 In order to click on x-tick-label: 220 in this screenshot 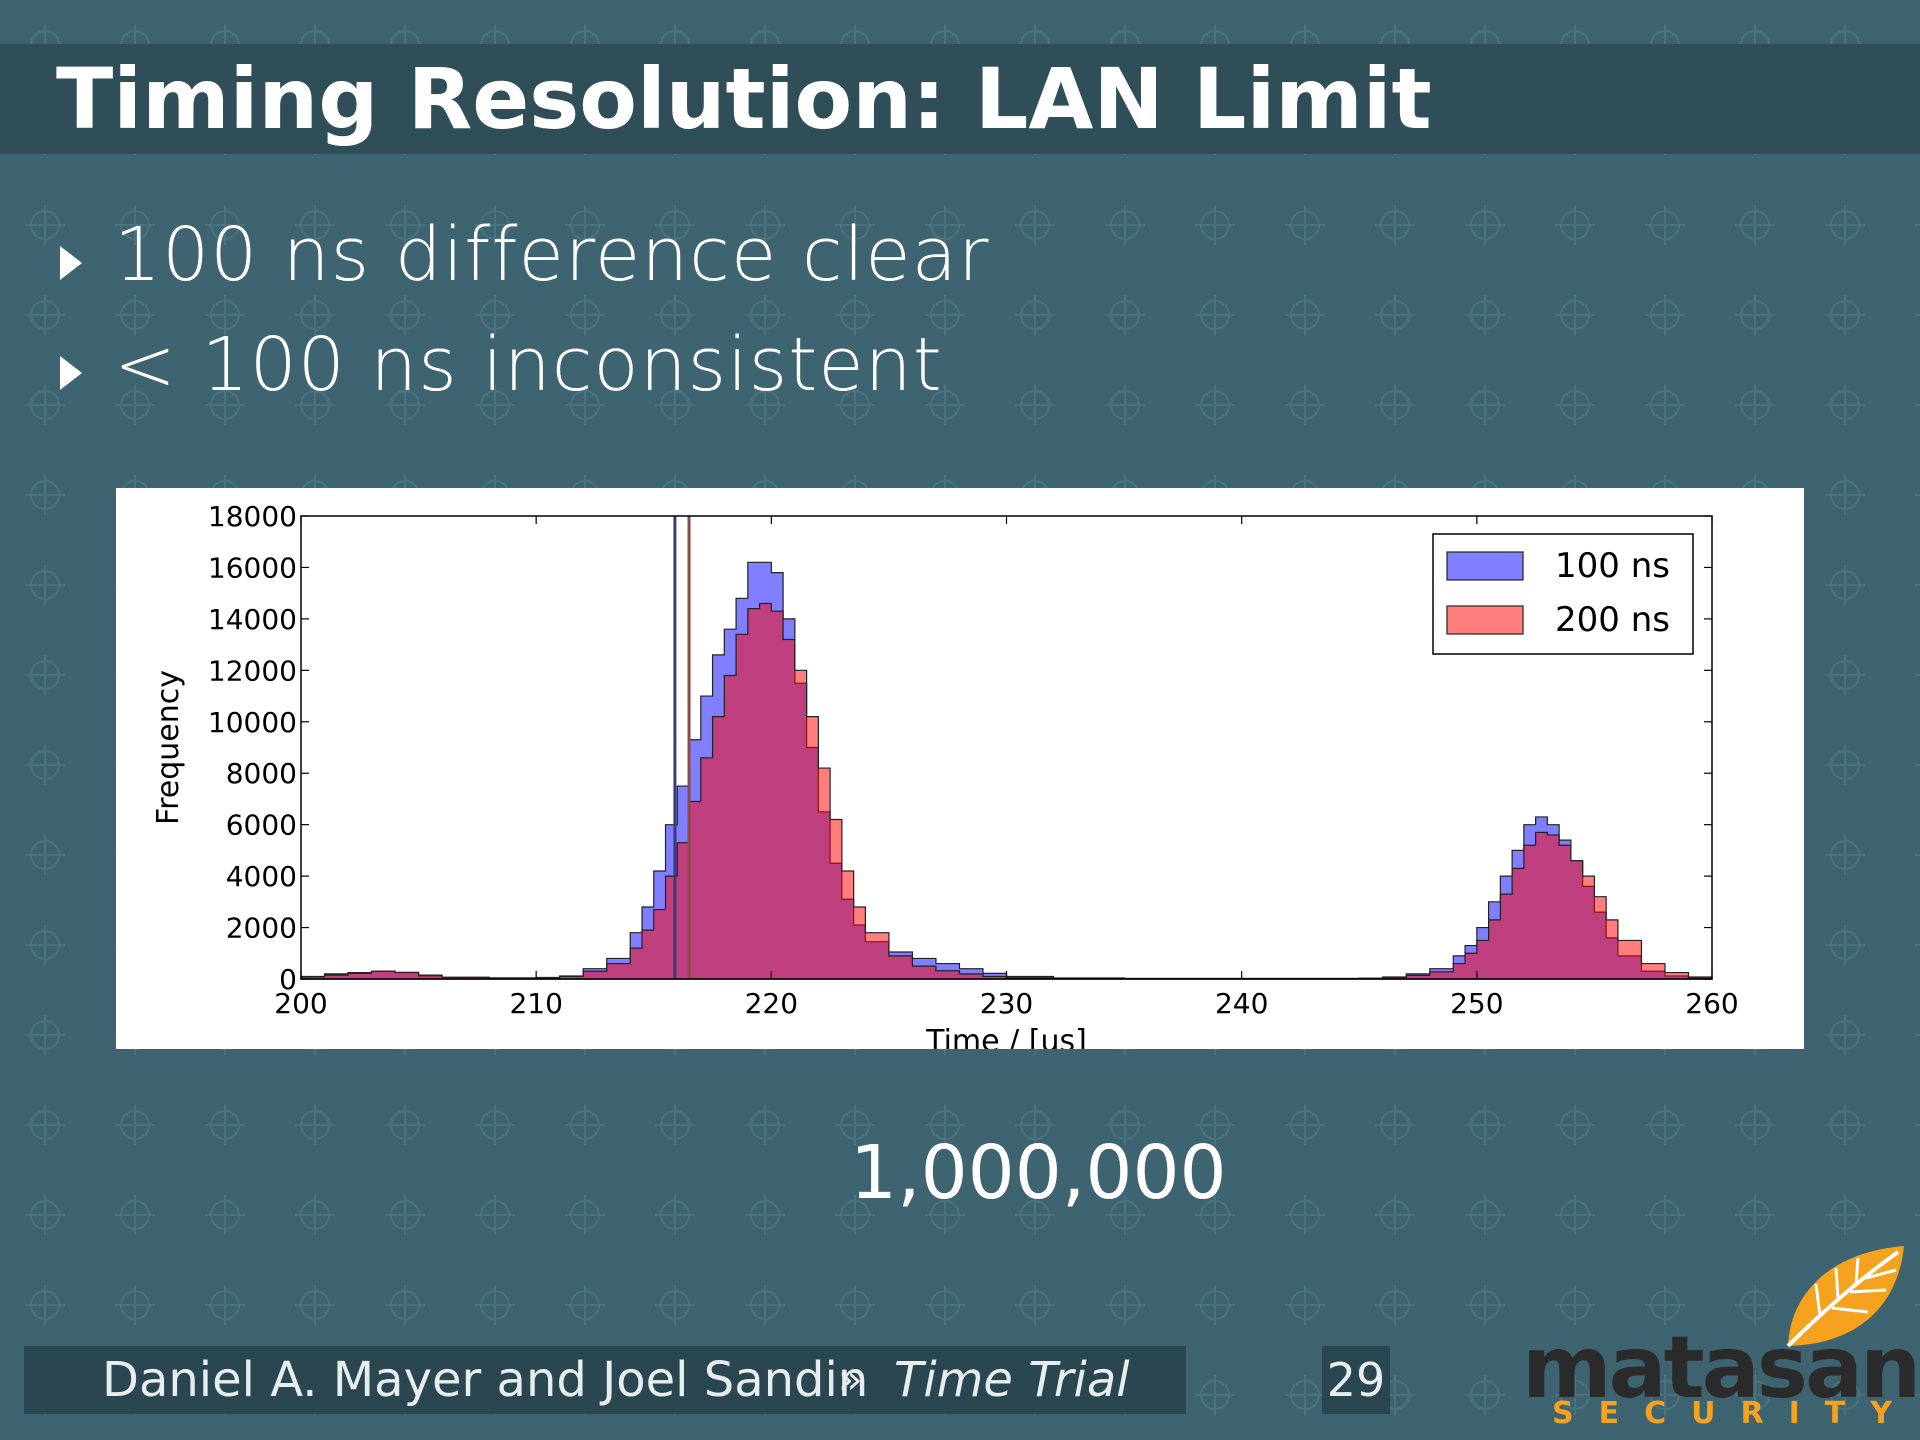, I will do `click(771, 1003)`.